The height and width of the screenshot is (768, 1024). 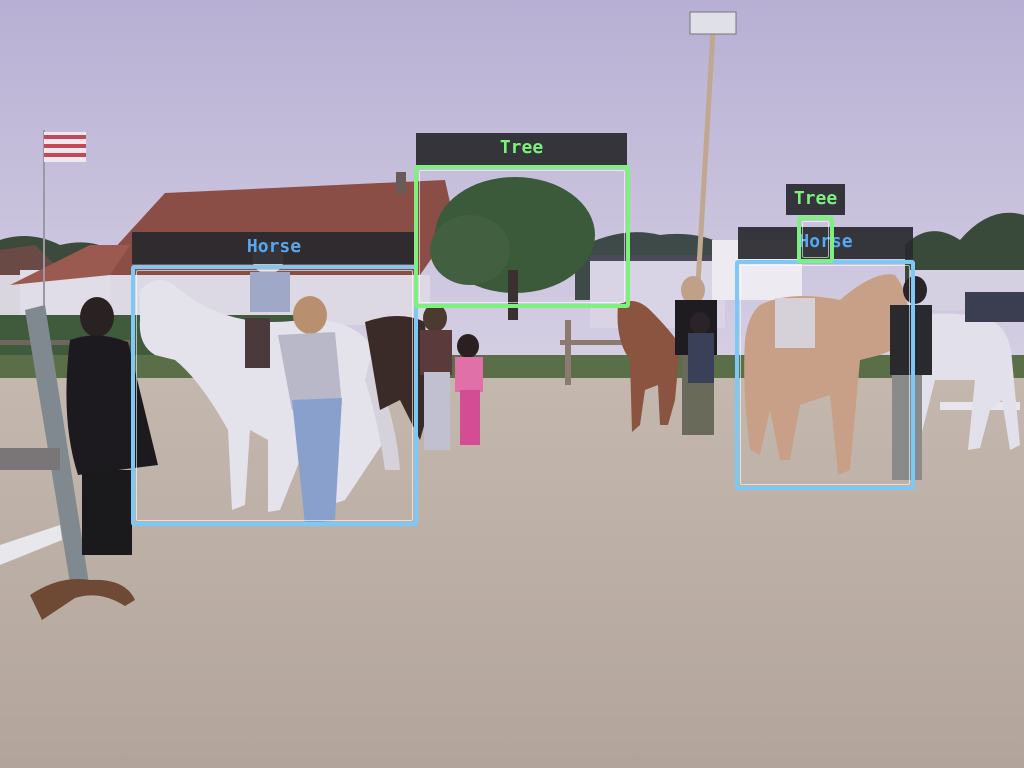 What do you see at coordinates (701, 358) in the screenshot?
I see `boy-body` at bounding box center [701, 358].